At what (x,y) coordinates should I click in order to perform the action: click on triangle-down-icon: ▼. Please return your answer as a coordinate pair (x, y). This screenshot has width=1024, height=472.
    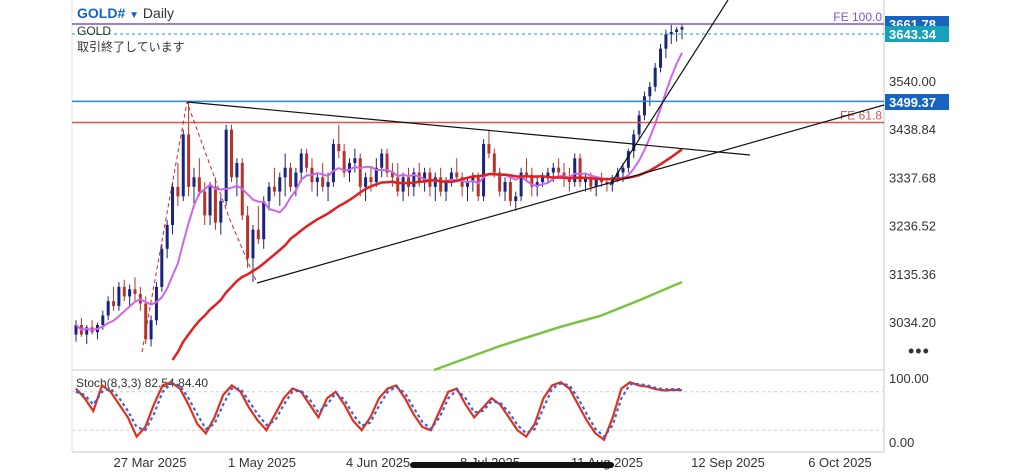
    Looking at the image, I should click on (134, 15).